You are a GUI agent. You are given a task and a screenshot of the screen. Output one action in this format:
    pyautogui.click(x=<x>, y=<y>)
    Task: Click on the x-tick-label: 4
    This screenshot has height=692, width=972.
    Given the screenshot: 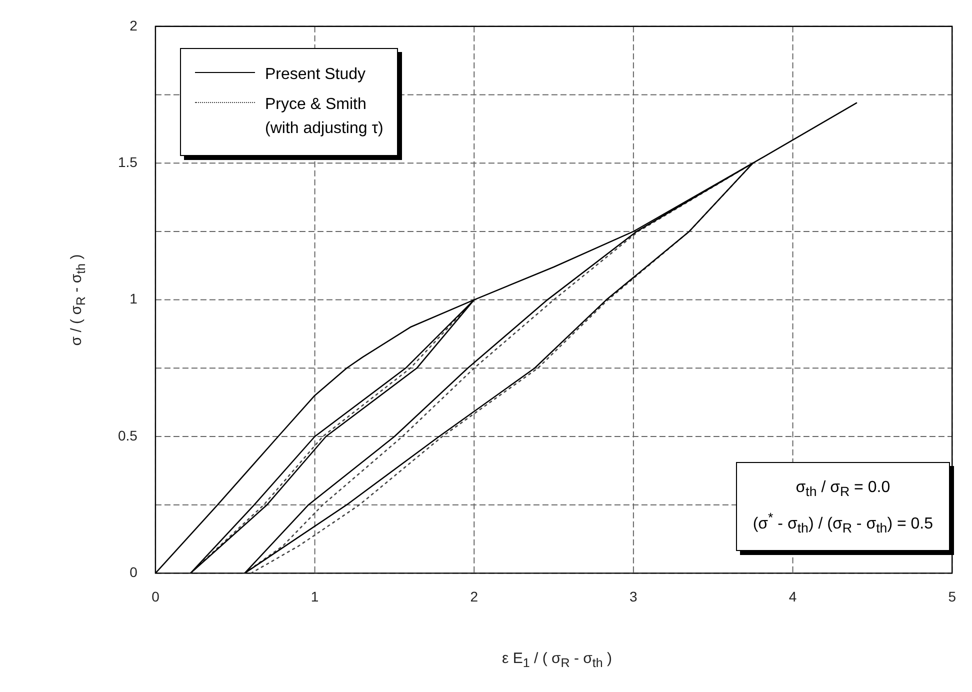 What is the action you would take?
    pyautogui.click(x=792, y=596)
    